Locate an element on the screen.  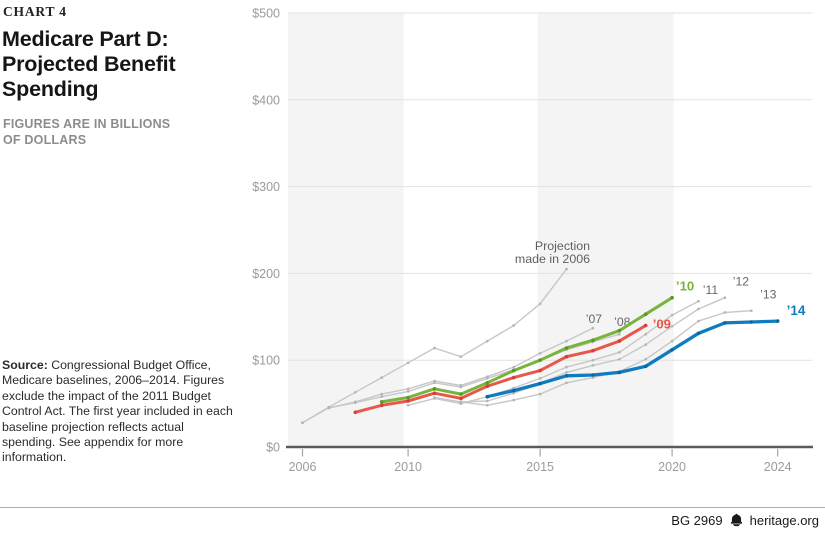
baseline-2012-point-2016 is located at coordinates (566, 372).